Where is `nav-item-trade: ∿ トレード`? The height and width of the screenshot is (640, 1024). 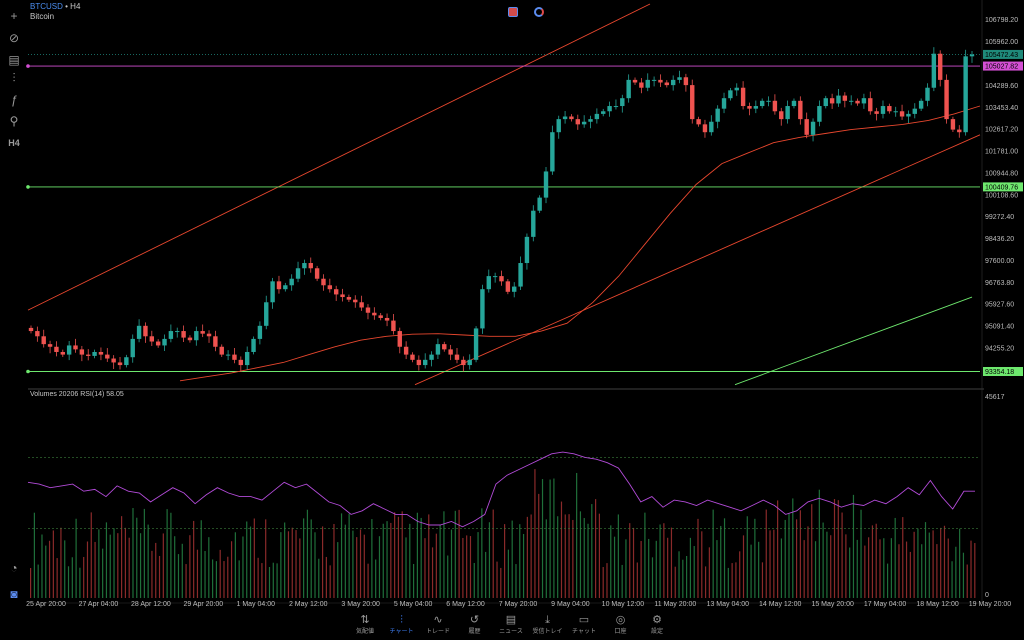 nav-item-trade: ∿ トレード is located at coordinates (438, 624).